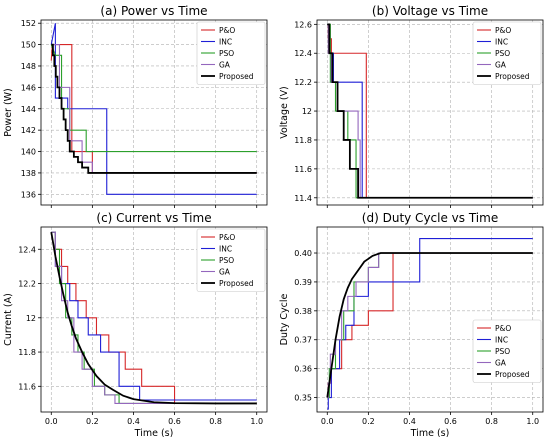 The height and width of the screenshot is (437, 550). Describe the element at coordinates (153, 218) in the screenshot. I see `chart-title: (c) Current vs Time` at that location.